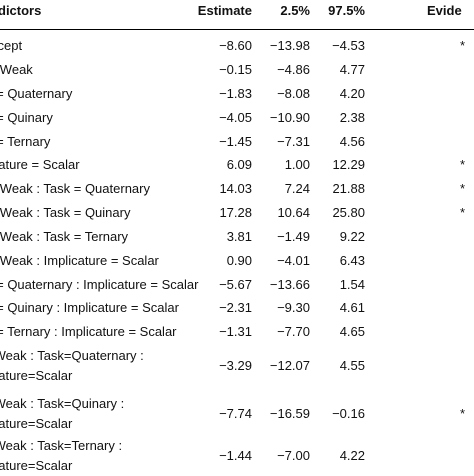  I want to click on upper-ci-cell: 12.29, so click(348, 164).